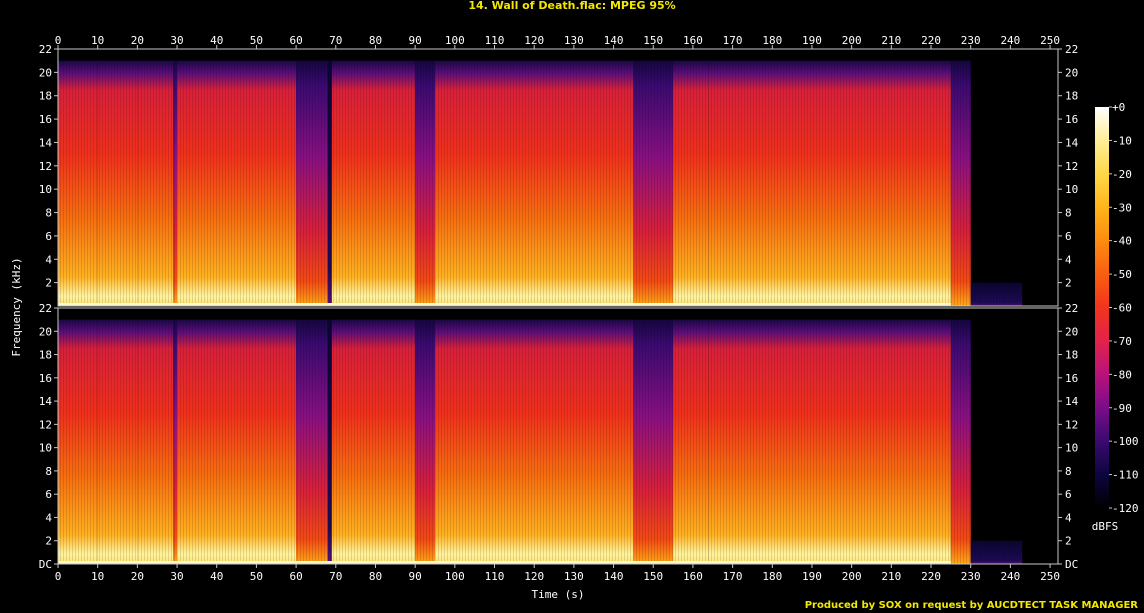 Image resolution: width=1144 pixels, height=613 pixels. What do you see at coordinates (653, 576) in the screenshot?
I see `x-tick-label: 150` at bounding box center [653, 576].